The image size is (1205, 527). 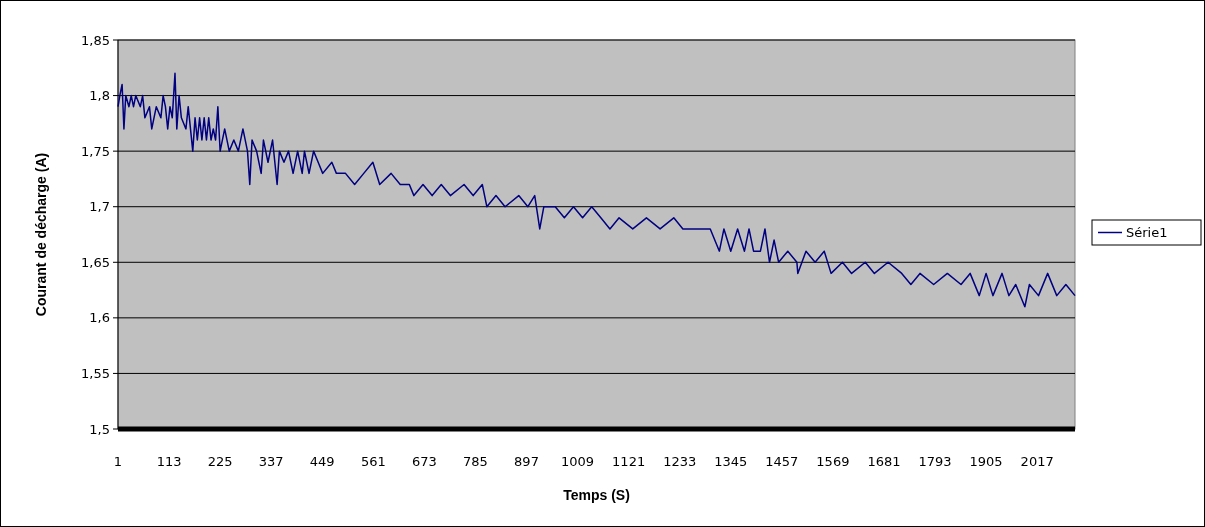 What do you see at coordinates (95, 151) in the screenshot?
I see `y-tick-label: 1,75` at bounding box center [95, 151].